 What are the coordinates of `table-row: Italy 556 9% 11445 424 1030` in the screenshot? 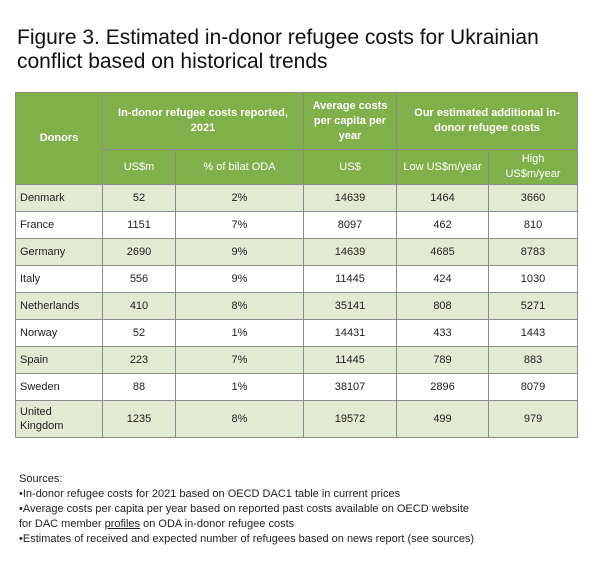 It's located at (297, 279).